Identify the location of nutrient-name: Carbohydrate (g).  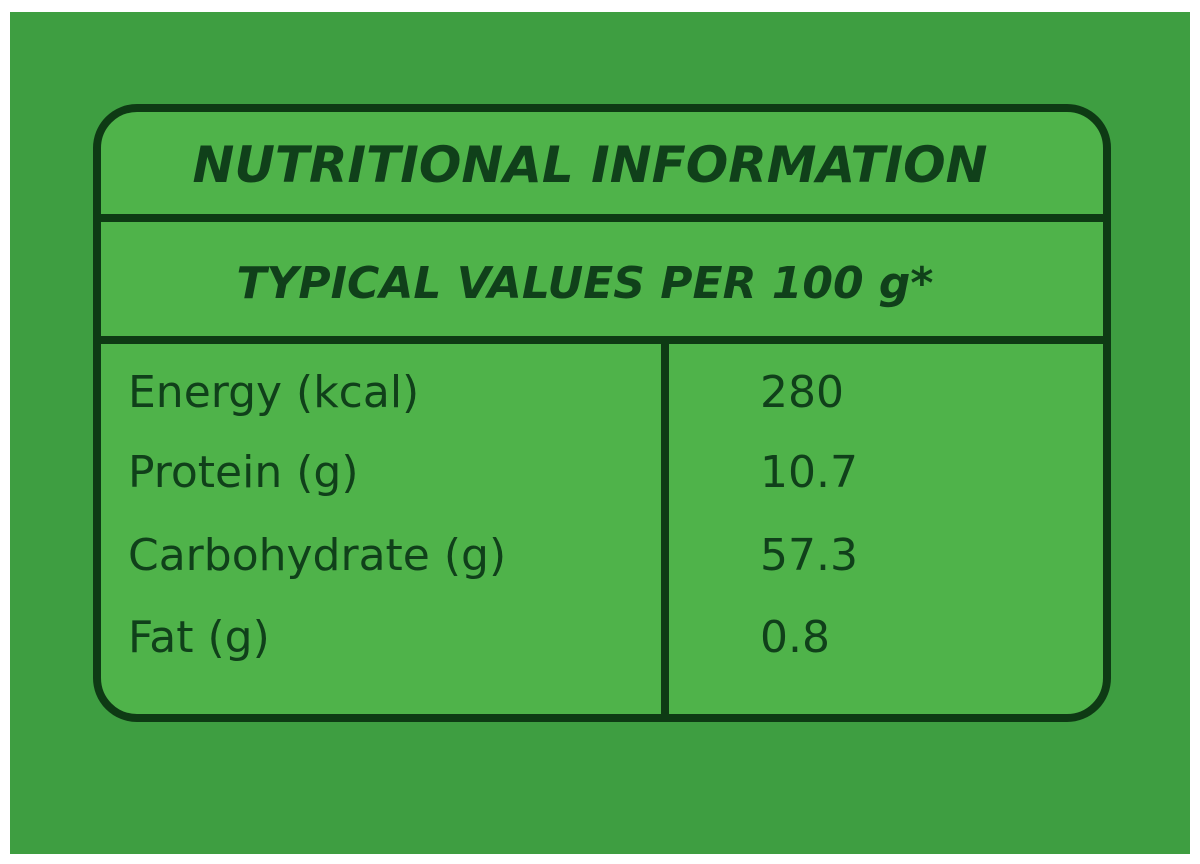
(317, 555).